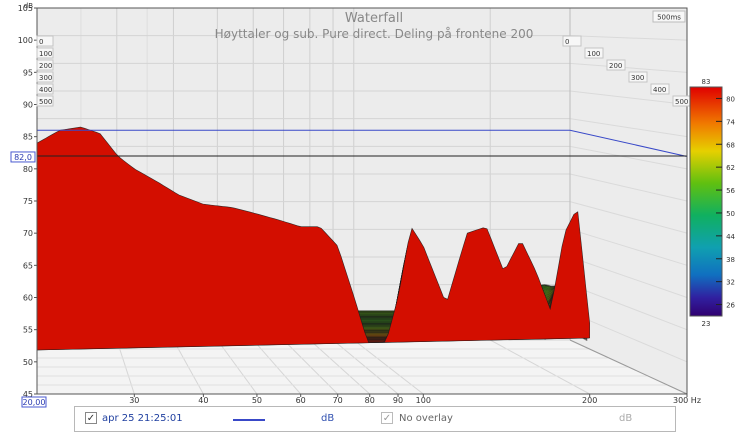 This screenshot has height=434, width=750. What do you see at coordinates (328, 418) in the screenshot?
I see `entry1-unit: dB` at bounding box center [328, 418].